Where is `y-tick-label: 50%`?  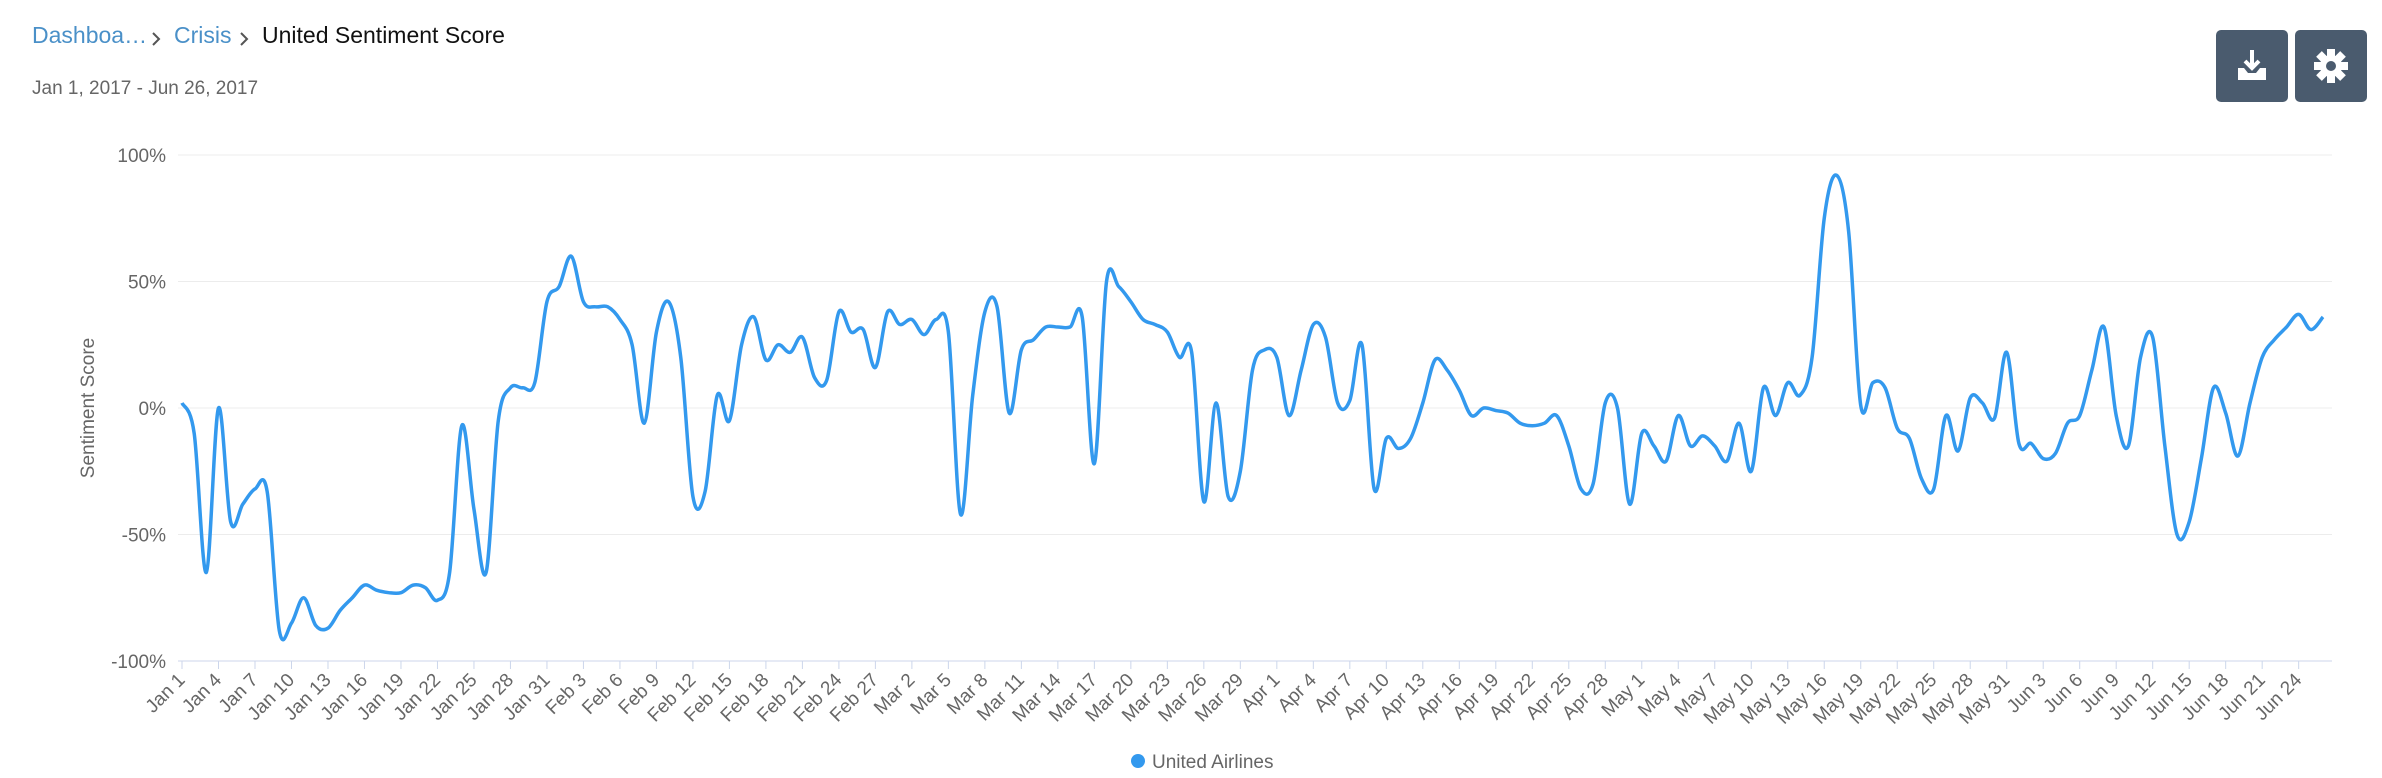 y-tick-label: 50% is located at coordinates (147, 283).